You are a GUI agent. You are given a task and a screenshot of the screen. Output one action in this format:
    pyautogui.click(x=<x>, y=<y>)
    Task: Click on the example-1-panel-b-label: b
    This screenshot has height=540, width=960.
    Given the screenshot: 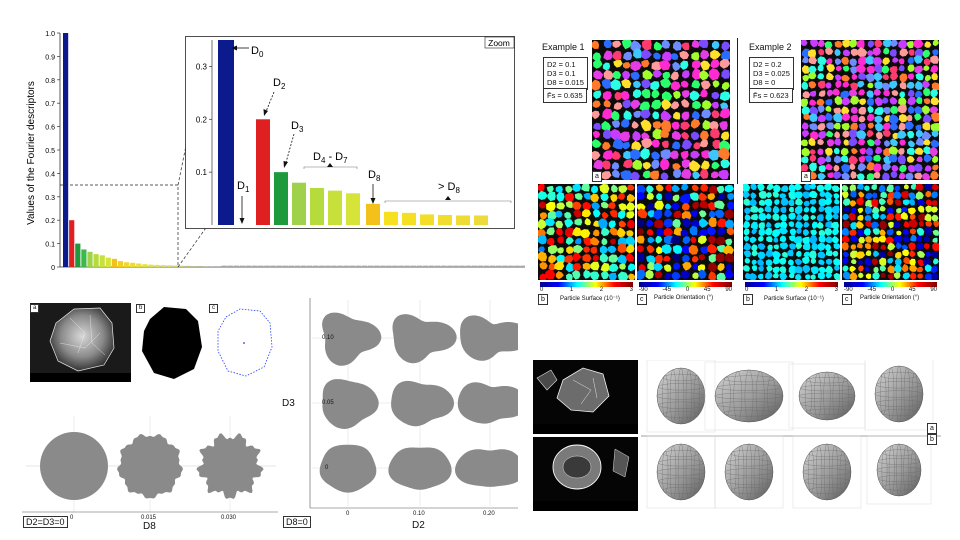 What is the action you would take?
    pyautogui.click(x=543, y=299)
    